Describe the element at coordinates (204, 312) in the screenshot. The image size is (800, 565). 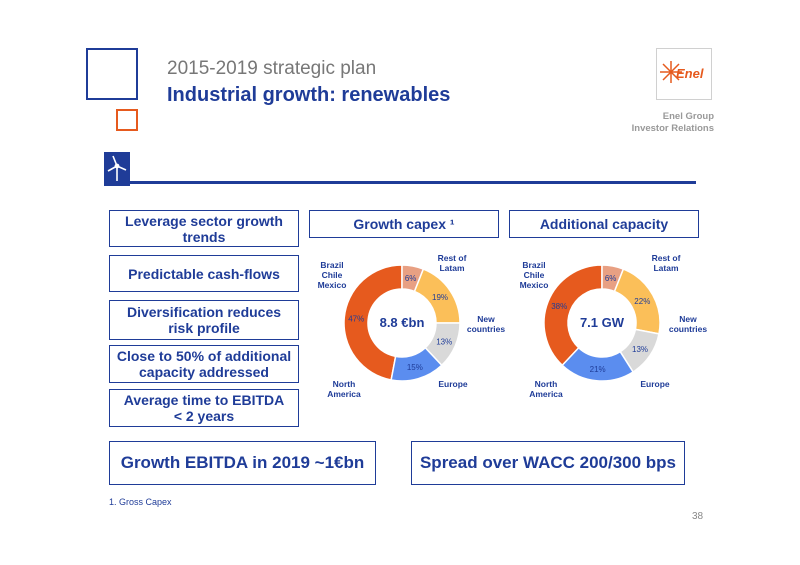
I see `left-box-3-line1: Diversification reduces` at that location.